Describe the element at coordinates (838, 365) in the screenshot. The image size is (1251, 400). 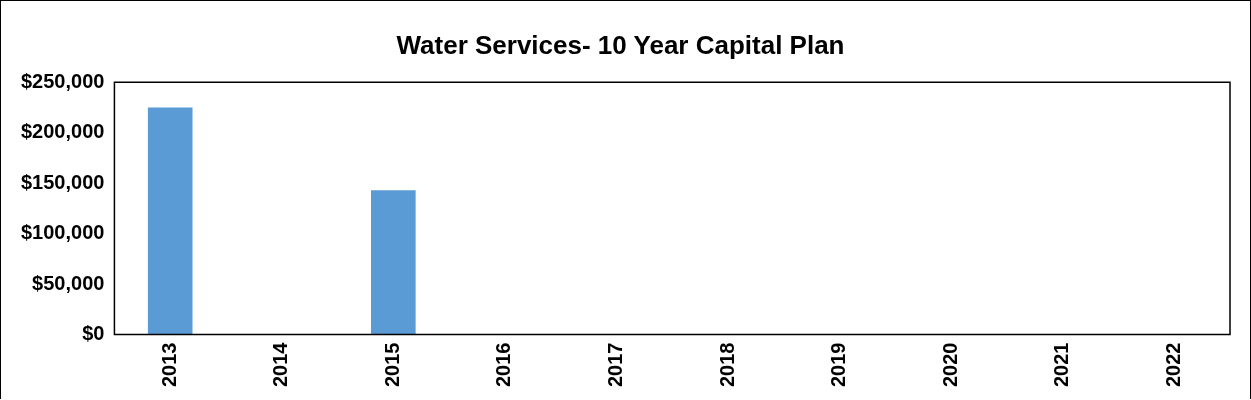
I see `x-tick-label: 2019` at that location.